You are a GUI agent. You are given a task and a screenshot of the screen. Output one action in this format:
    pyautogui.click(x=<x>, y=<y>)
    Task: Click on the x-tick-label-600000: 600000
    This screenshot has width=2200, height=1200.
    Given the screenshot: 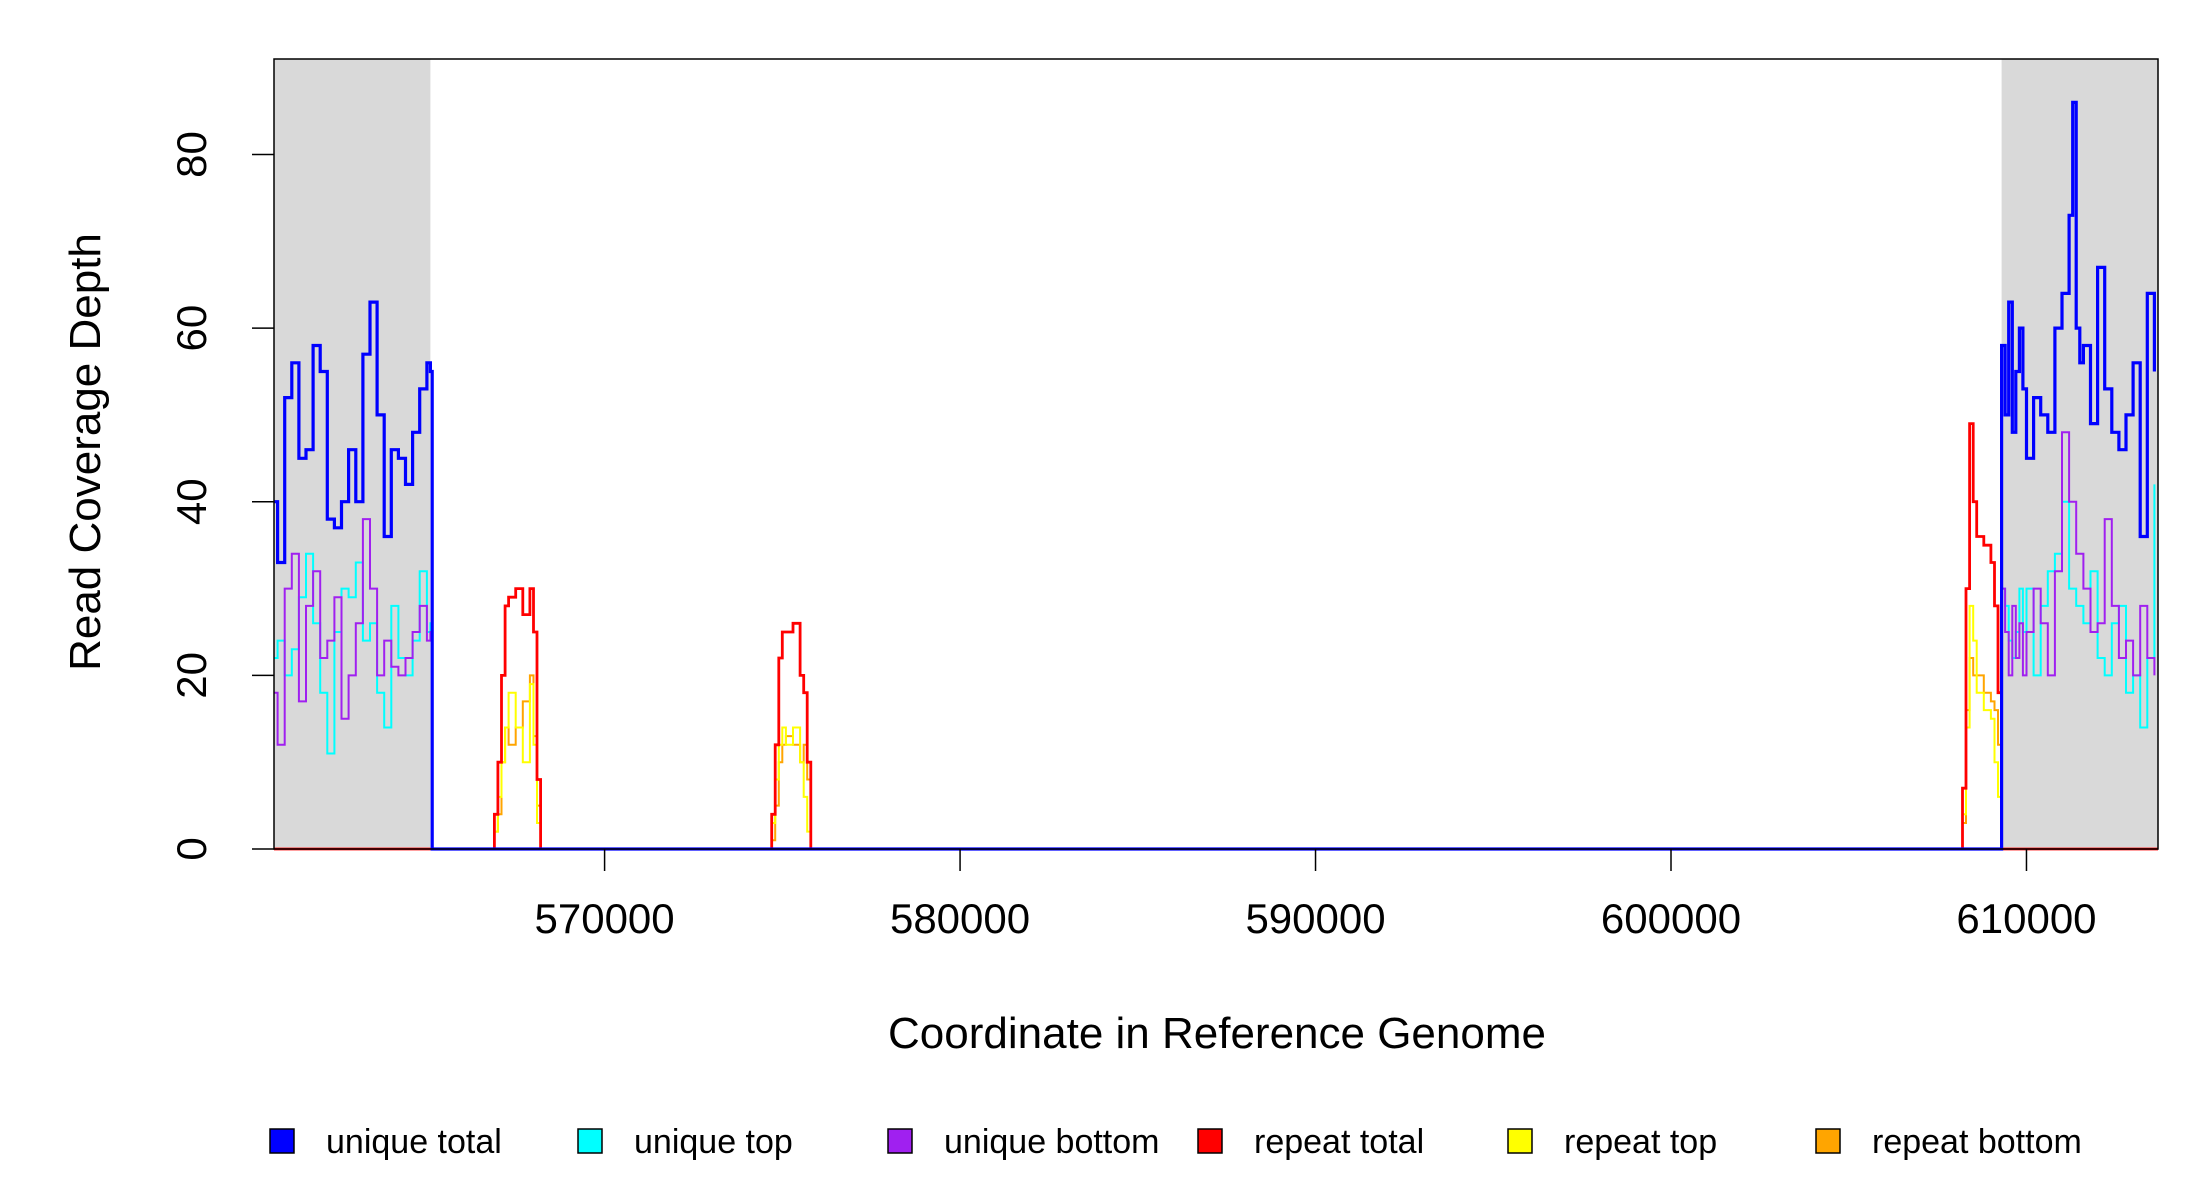 What is the action you would take?
    pyautogui.click(x=1671, y=918)
    